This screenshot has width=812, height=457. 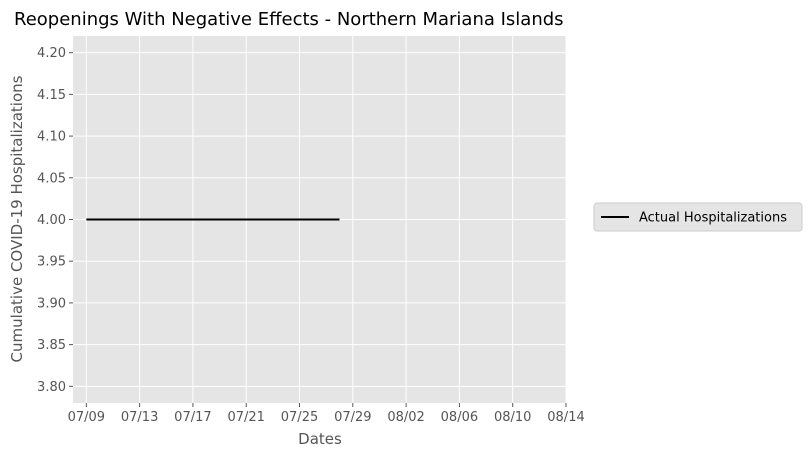 What do you see at coordinates (405, 417) in the screenshot?
I see `x-tick-label: 08/02` at bounding box center [405, 417].